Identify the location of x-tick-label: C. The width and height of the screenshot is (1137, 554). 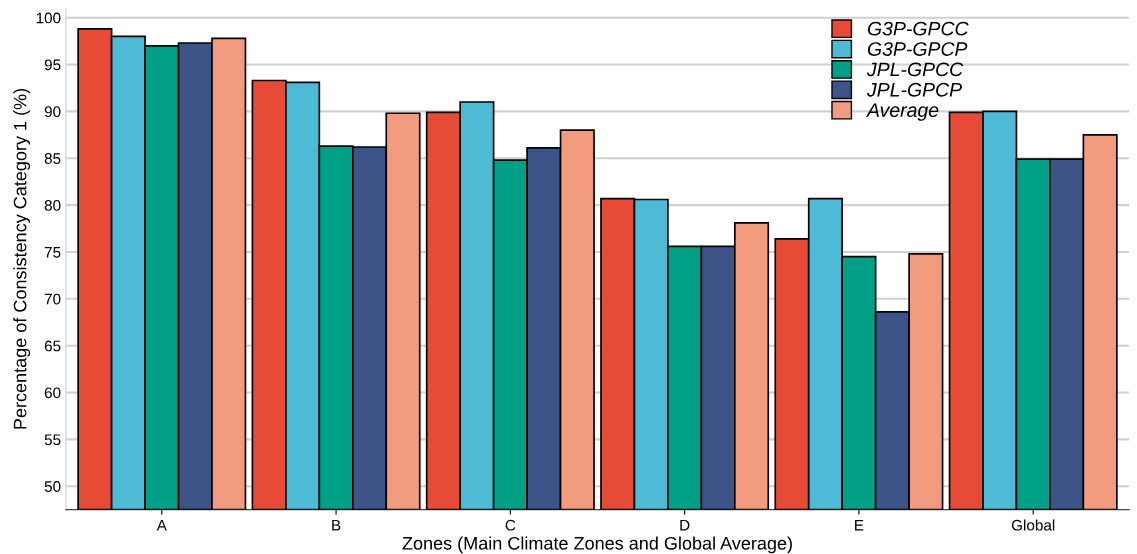
(510, 525).